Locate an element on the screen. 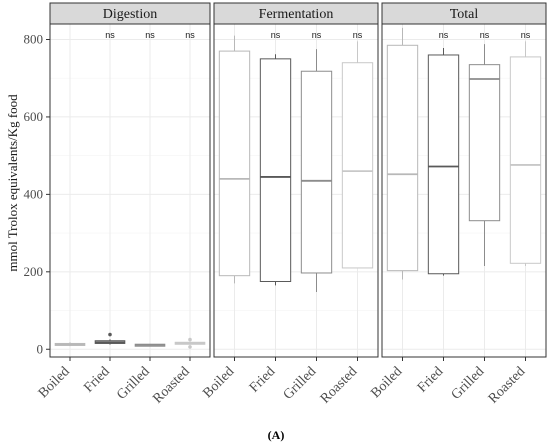 This screenshot has width=550, height=443. y-tick-label: 800 is located at coordinates (34, 38).